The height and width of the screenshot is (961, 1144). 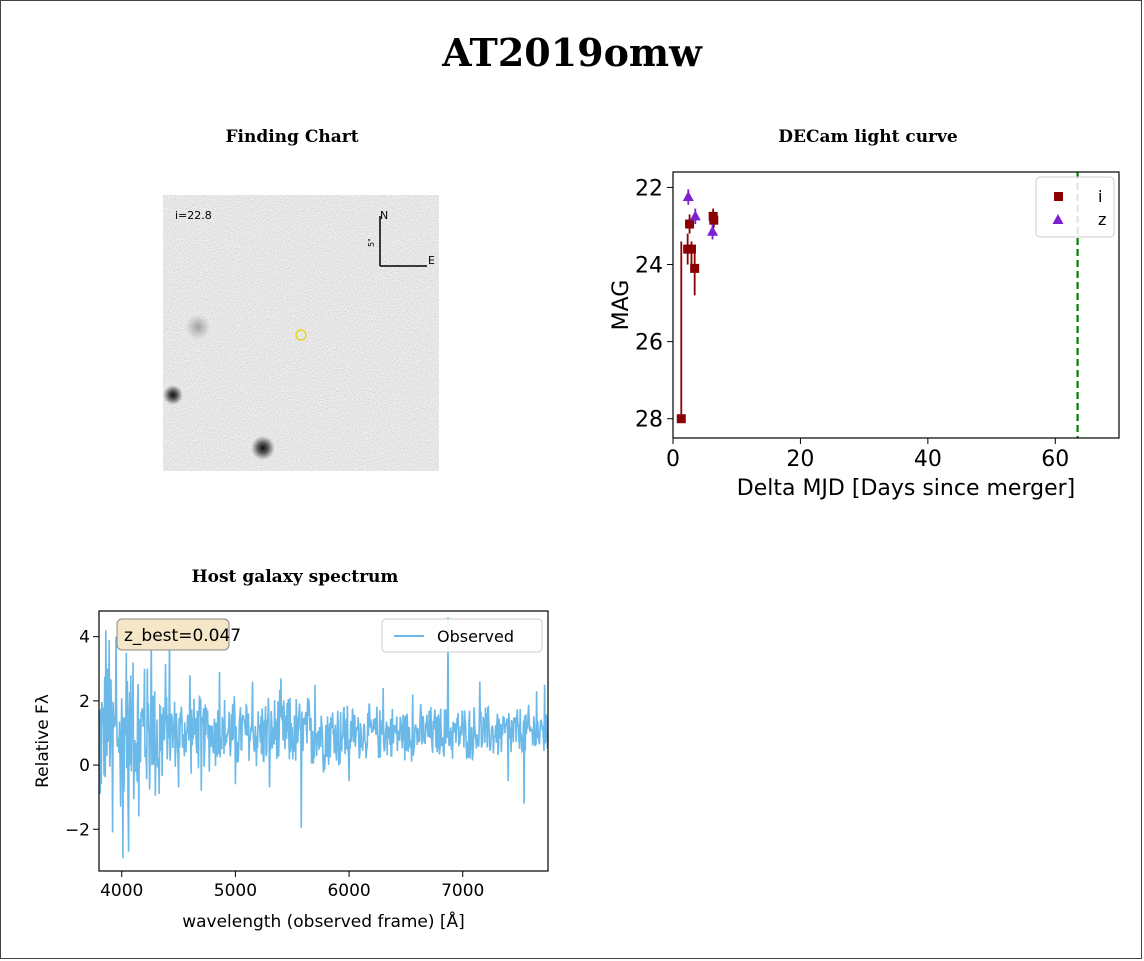 What do you see at coordinates (77, 830) in the screenshot?
I see `y-tick-label: −2` at bounding box center [77, 830].